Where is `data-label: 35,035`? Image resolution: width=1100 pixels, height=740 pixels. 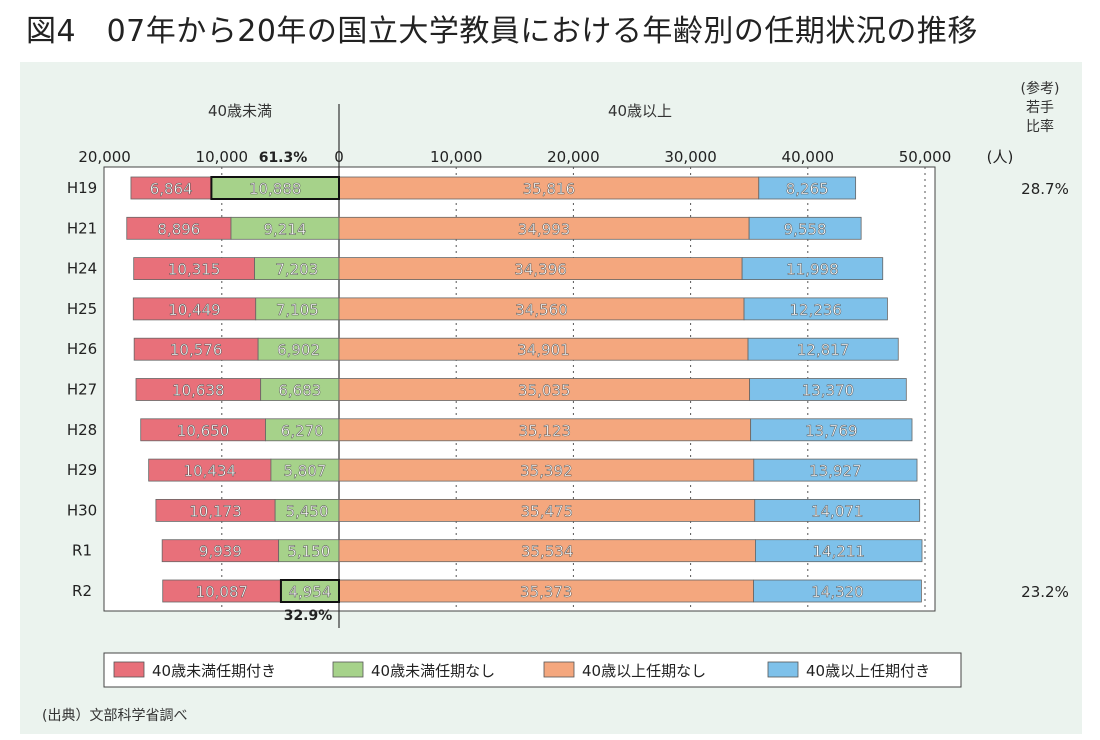
data-label: 35,035 is located at coordinates (544, 391).